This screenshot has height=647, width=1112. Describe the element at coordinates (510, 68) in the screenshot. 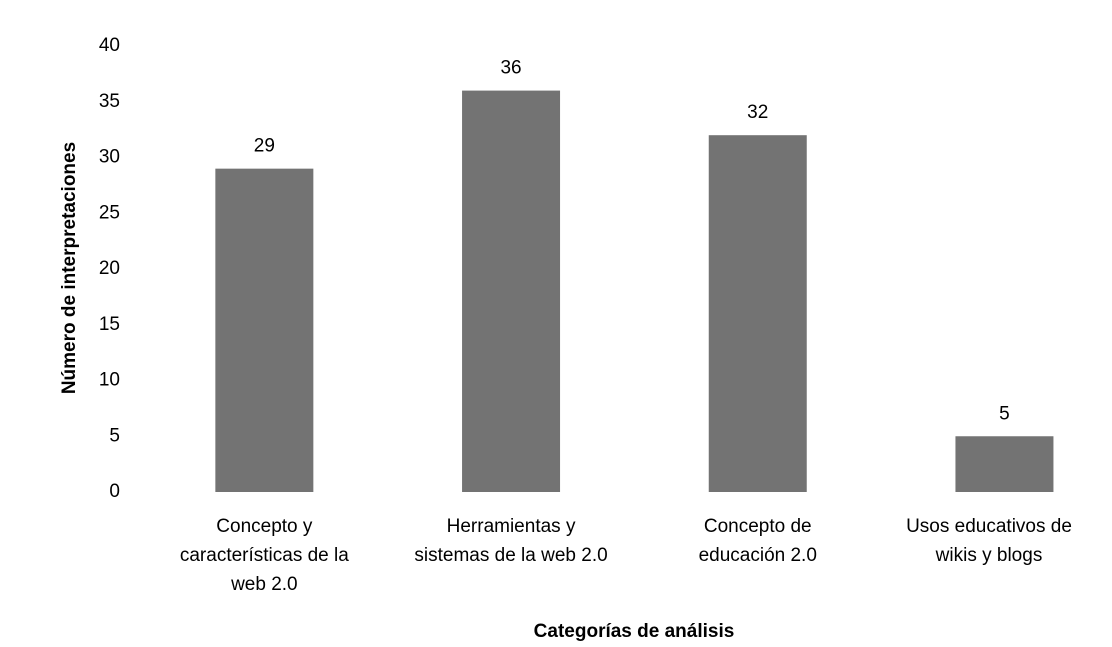

I see `value-label: 36` at that location.